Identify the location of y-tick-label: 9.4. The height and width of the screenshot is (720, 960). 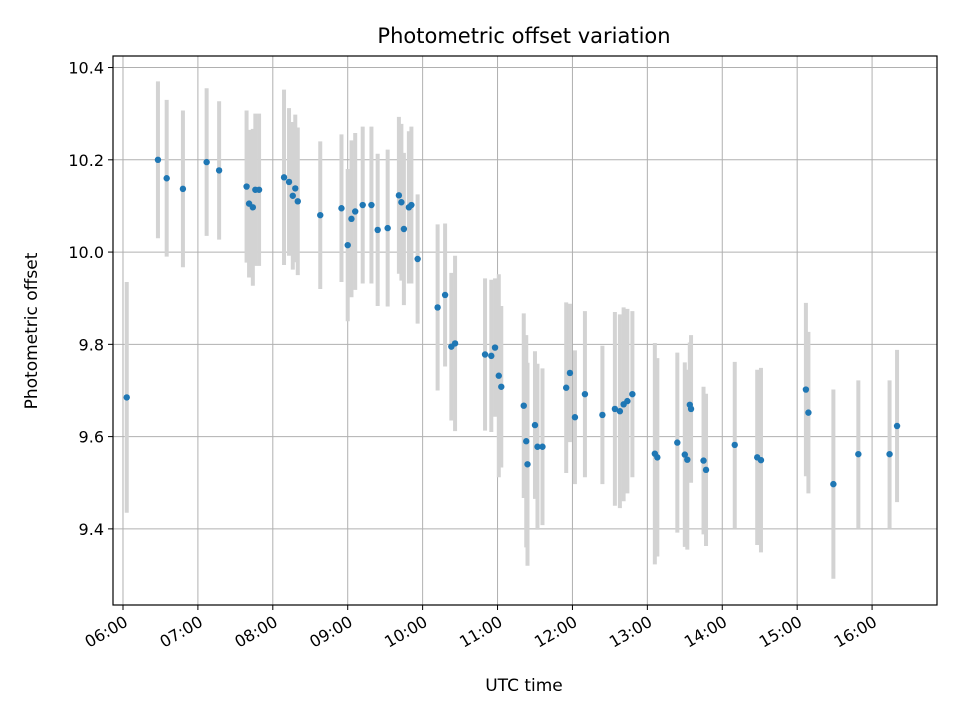
(91, 529).